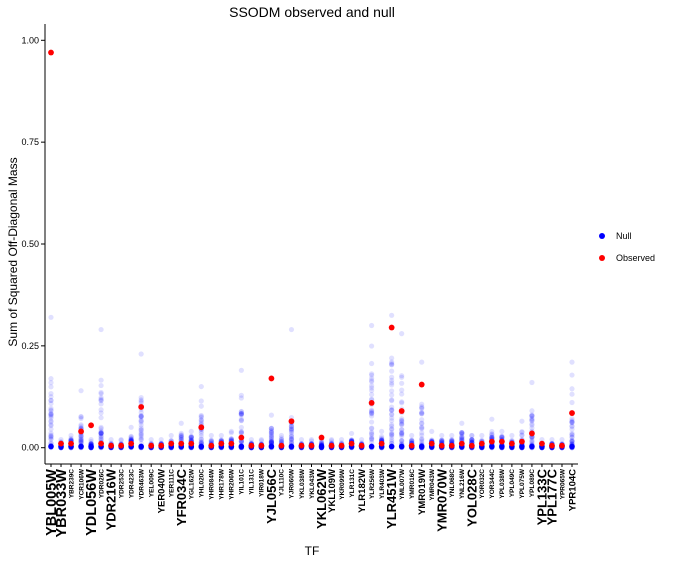 The height and width of the screenshot is (564, 675). I want to click on y-tick-label: 0.00, so click(30, 448).